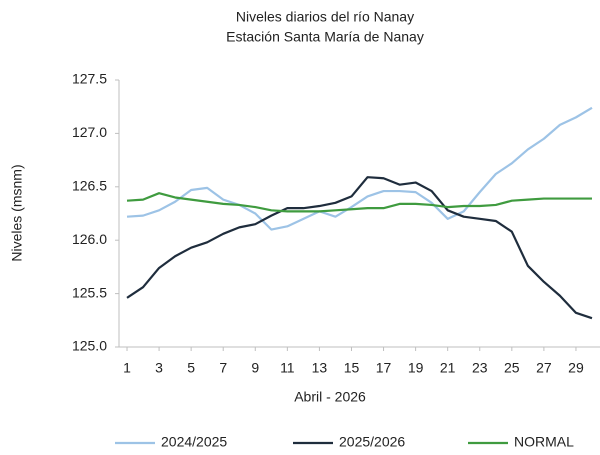  Describe the element at coordinates (89, 186) in the screenshot. I see `y-tick-label: 126.5` at that location.